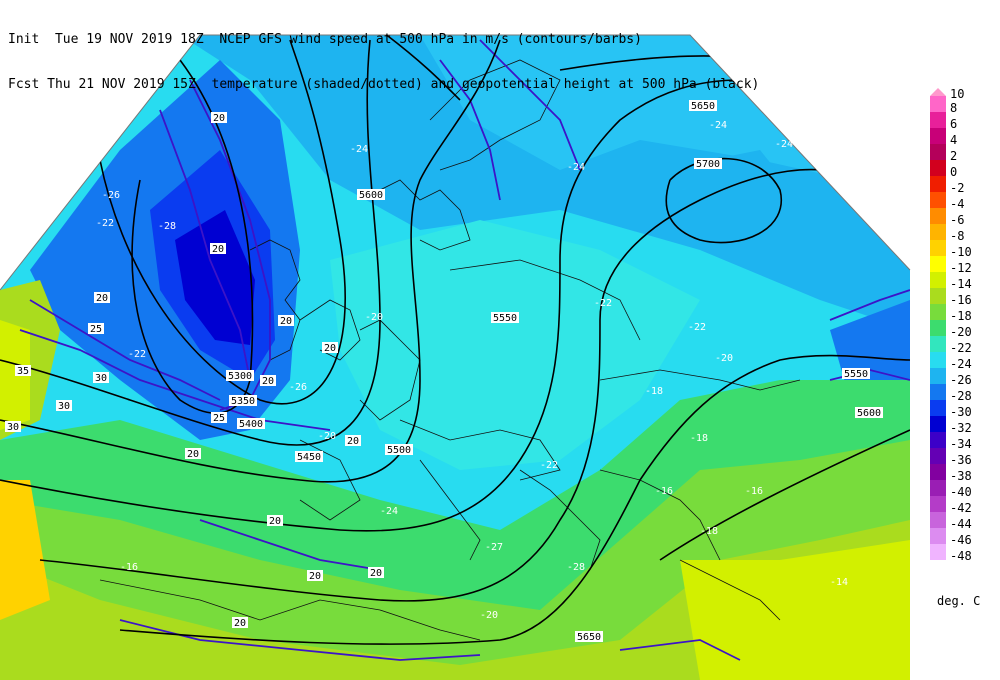 The image size is (1000, 680). Describe the element at coordinates (961, 444) in the screenshot. I see `legend-label: -34` at that location.